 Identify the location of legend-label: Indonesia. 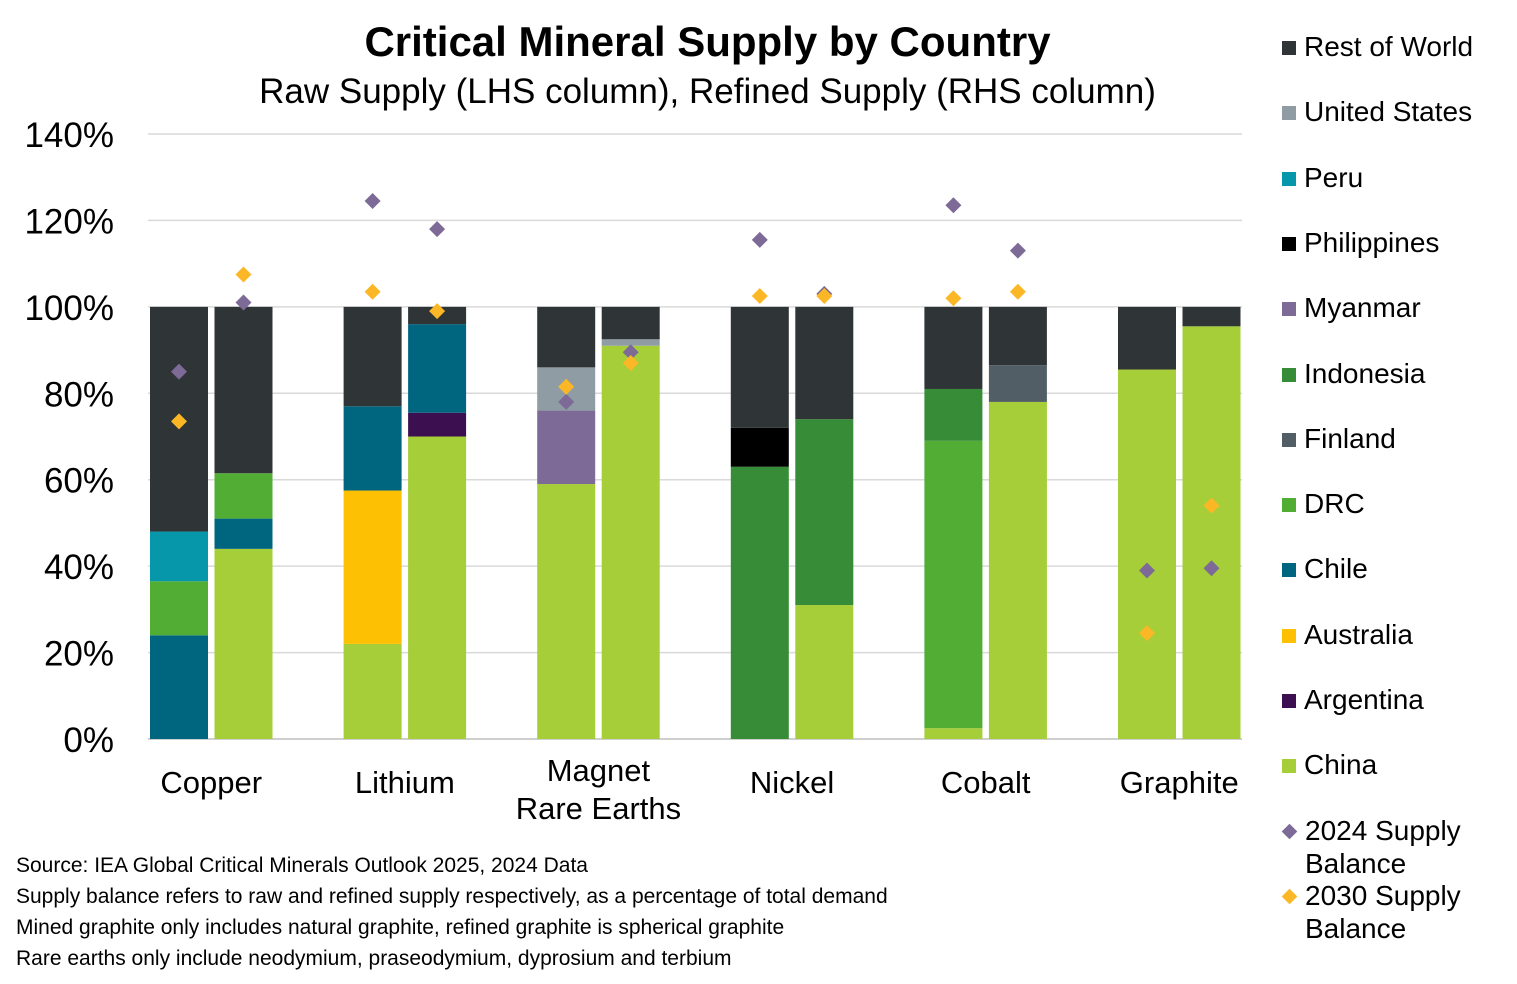
(1365, 373).